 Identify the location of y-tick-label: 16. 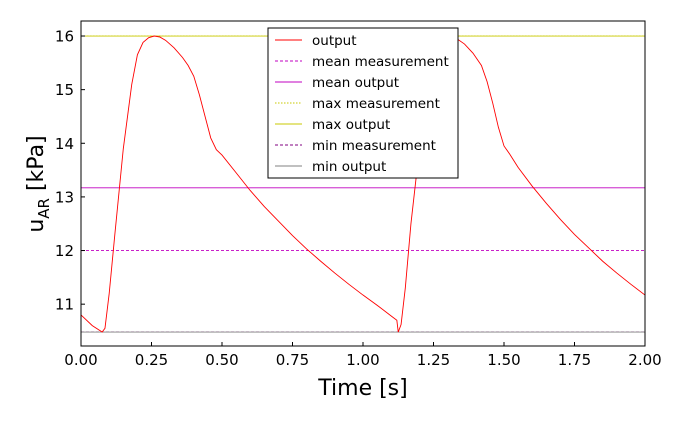
(64, 37).